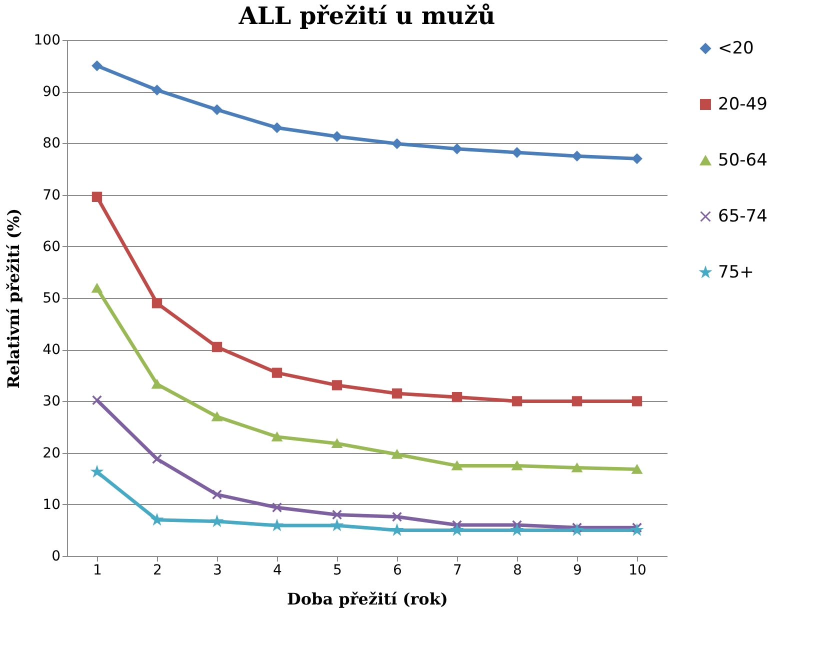  I want to click on x-tick-label: 6, so click(397, 570).